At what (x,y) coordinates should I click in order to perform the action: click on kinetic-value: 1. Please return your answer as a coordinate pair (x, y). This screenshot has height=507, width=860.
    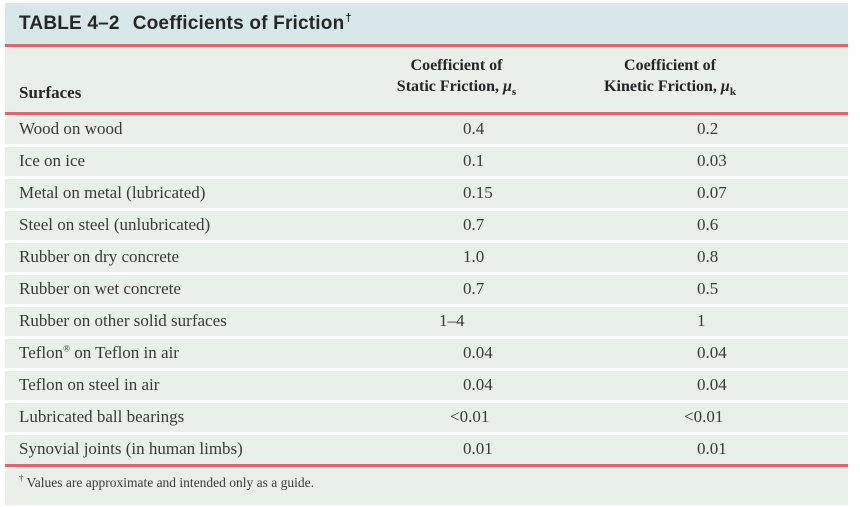
    Looking at the image, I should click on (701, 321).